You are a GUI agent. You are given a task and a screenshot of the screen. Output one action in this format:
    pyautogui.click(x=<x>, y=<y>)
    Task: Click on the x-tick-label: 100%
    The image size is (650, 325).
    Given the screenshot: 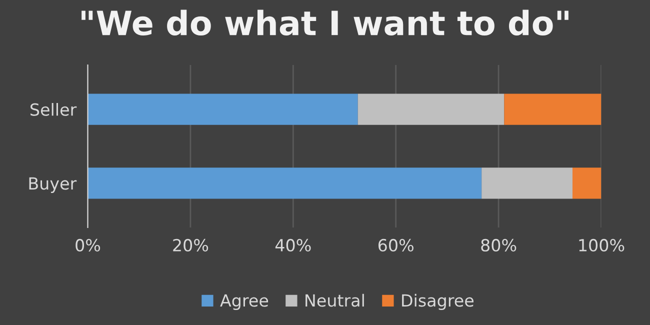 What is the action you would take?
    pyautogui.click(x=601, y=245)
    